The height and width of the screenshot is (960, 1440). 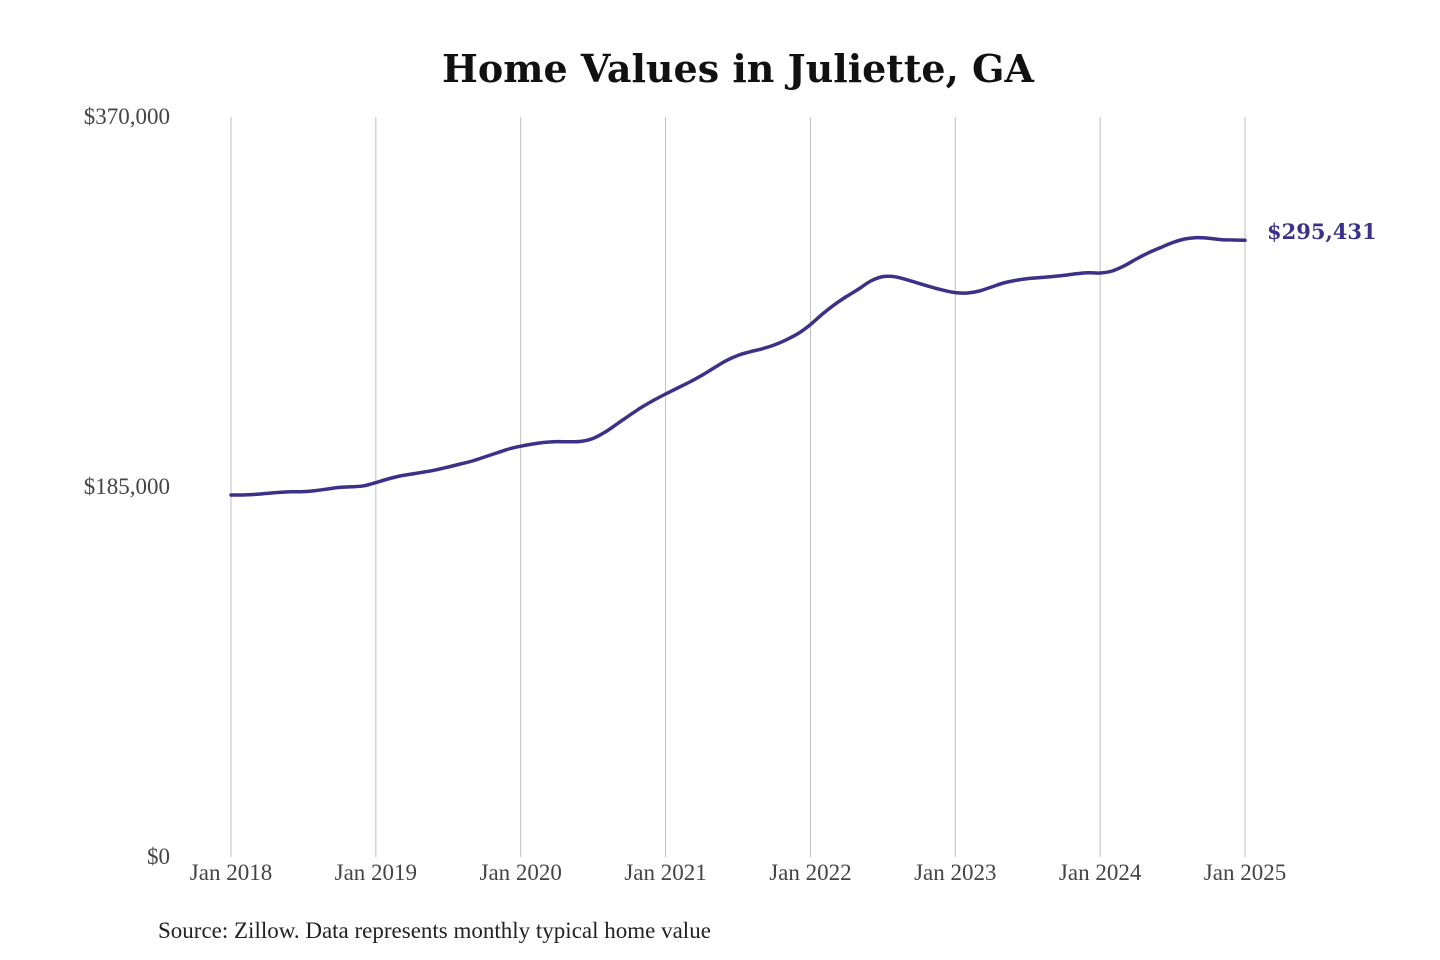 What do you see at coordinates (127, 116) in the screenshot?
I see `y-tick-label: $370,000` at bounding box center [127, 116].